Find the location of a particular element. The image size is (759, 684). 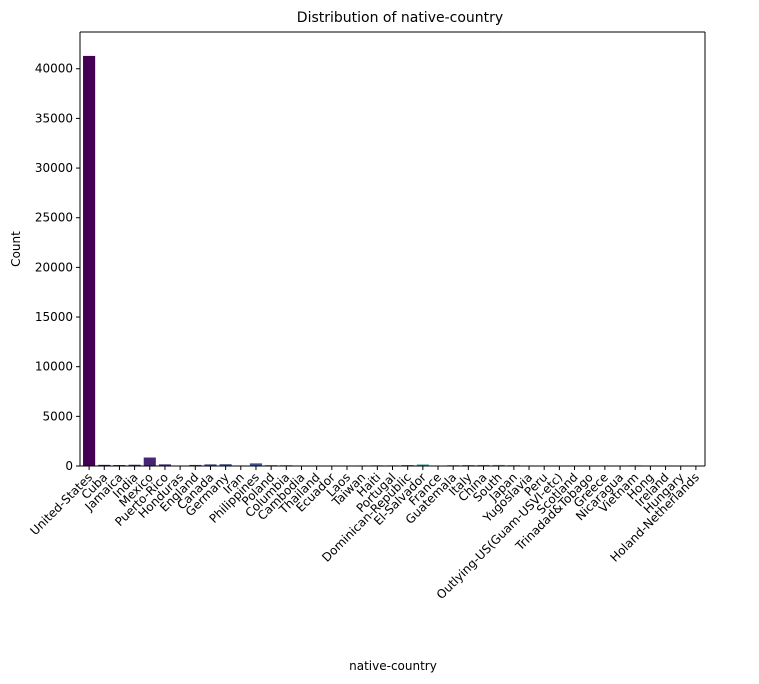

bar-germany is located at coordinates (225, 465).